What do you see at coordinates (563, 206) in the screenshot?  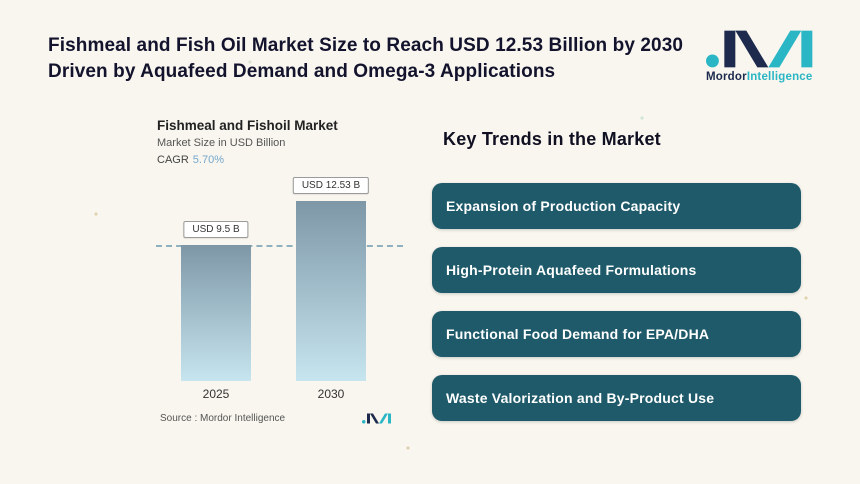 I see `trend-card-label: Expansion of Production Capacity` at bounding box center [563, 206].